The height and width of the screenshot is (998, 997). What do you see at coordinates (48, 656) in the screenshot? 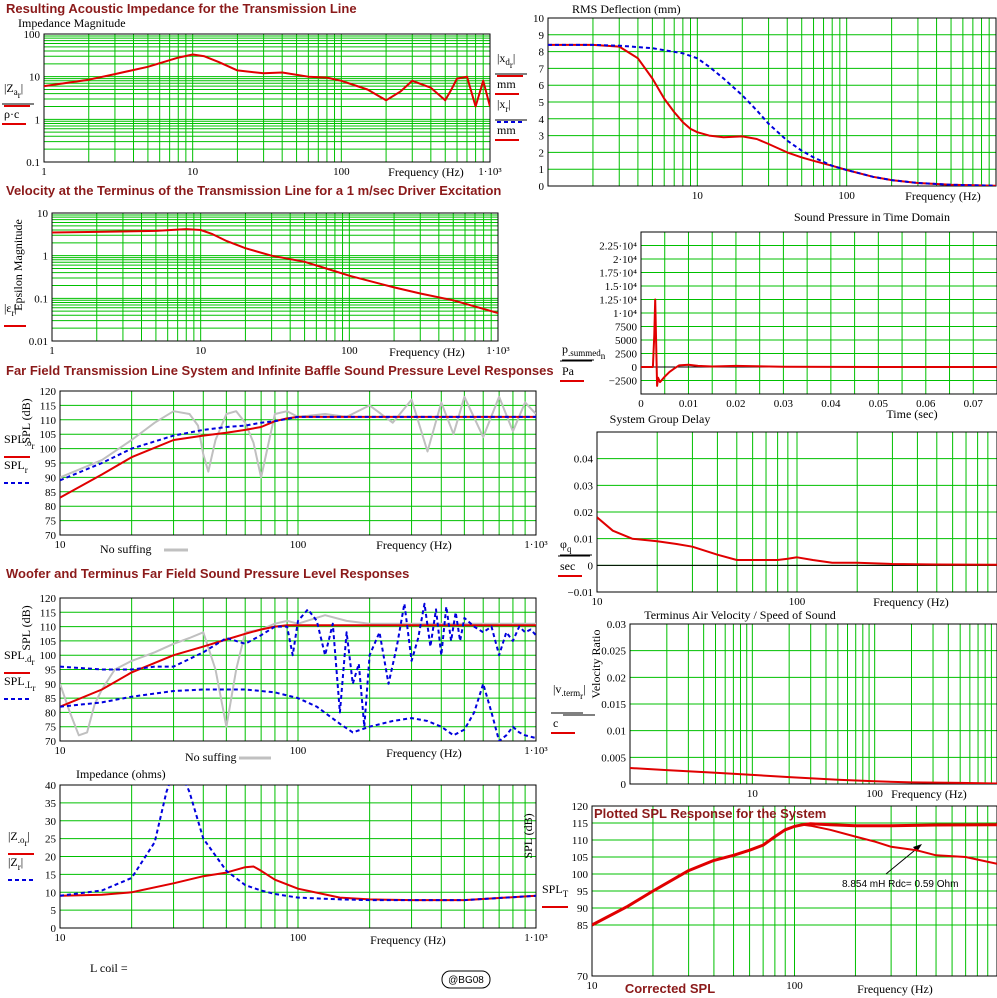
I see `woofer-terminus-spl-y-tick-label: 100` at bounding box center [48, 656].